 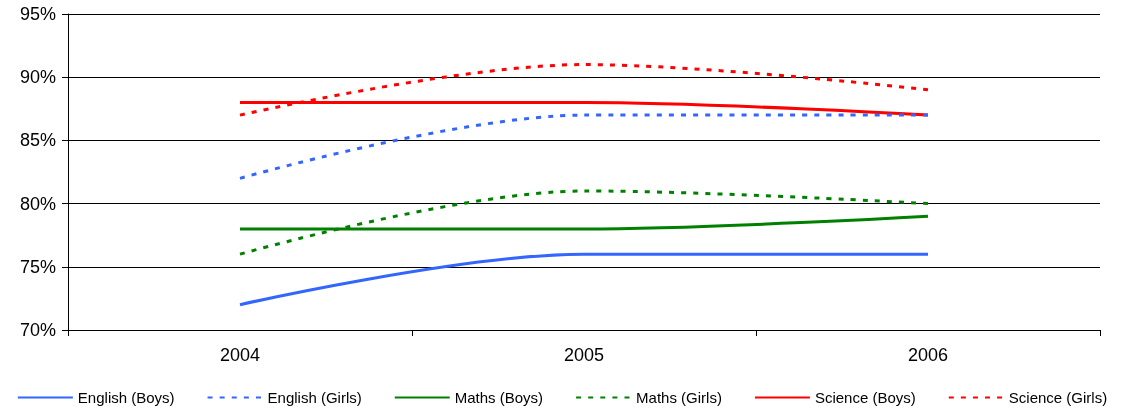 What do you see at coordinates (865, 397) in the screenshot?
I see `legend-label: Science (Boys)` at bounding box center [865, 397].